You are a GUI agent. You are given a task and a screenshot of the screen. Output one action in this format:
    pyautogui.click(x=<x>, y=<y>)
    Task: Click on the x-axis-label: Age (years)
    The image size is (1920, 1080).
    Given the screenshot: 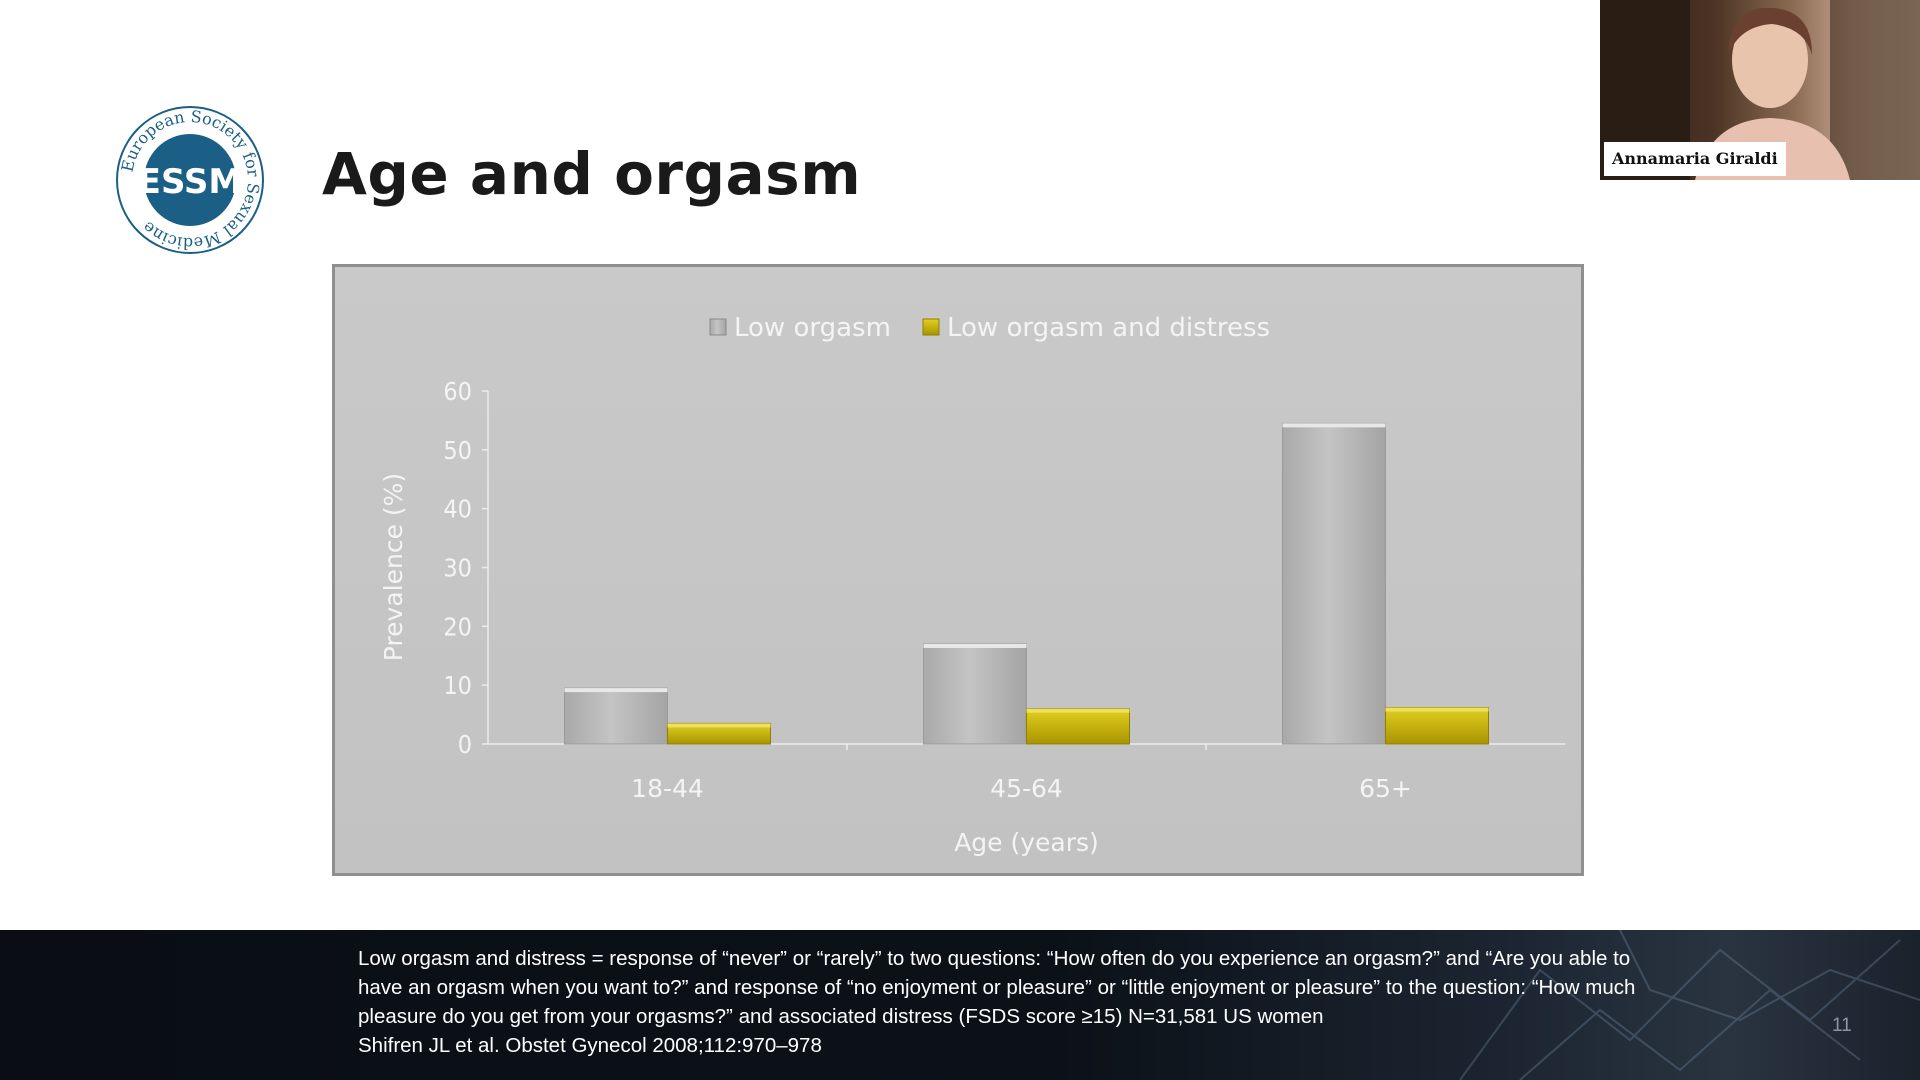 What is the action you would take?
    pyautogui.click(x=1026, y=842)
    